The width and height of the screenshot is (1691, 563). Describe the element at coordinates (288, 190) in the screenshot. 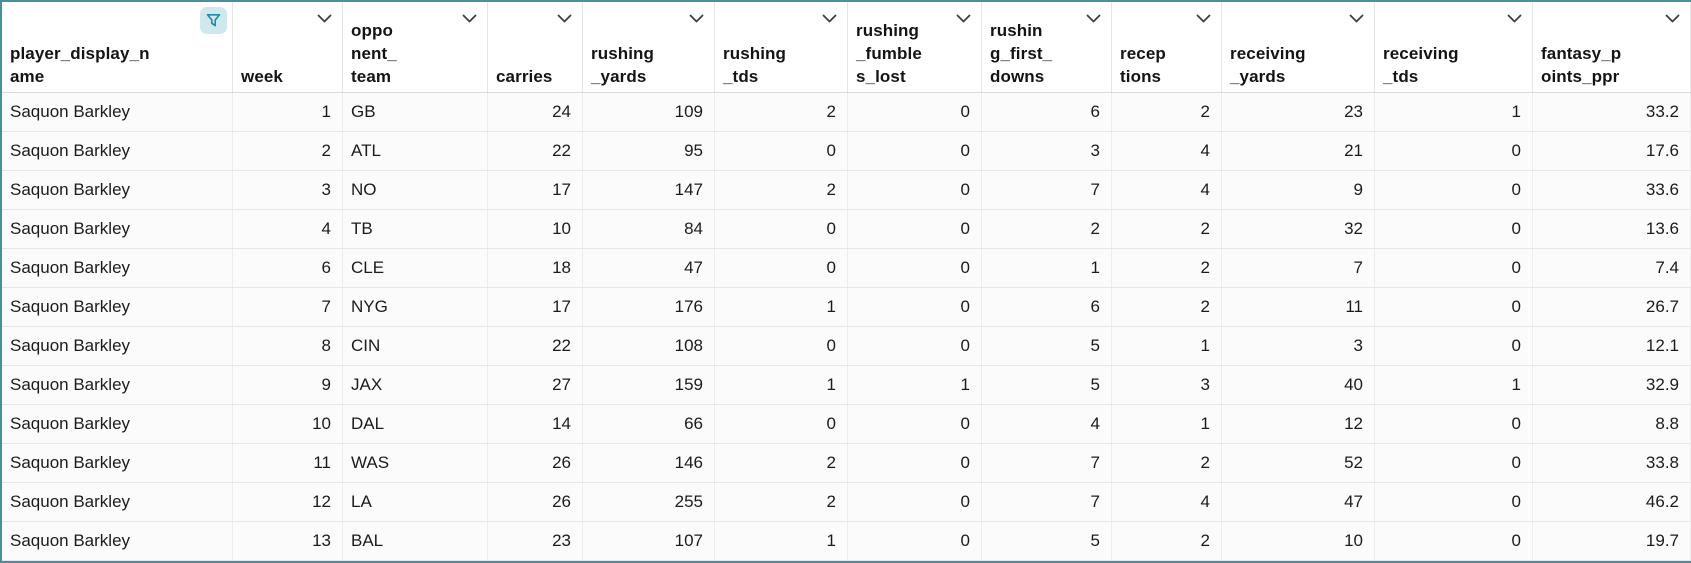

I see `cell-week: 3` at that location.